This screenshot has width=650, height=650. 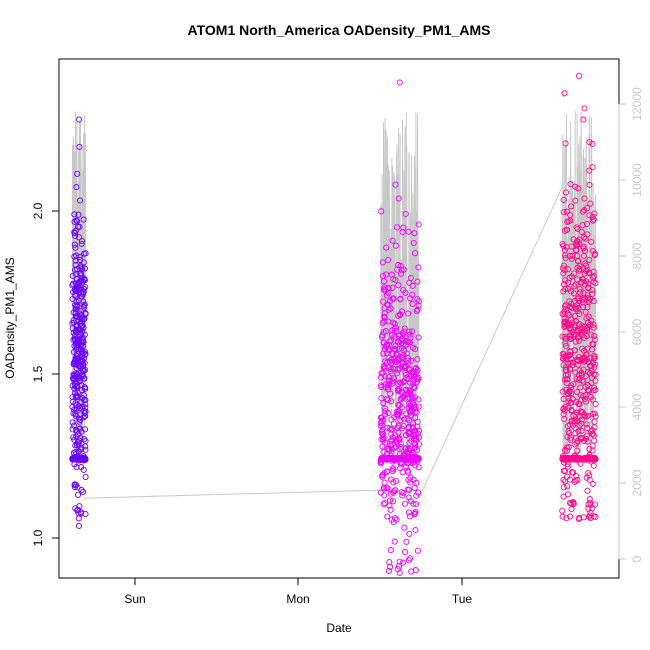 I want to click on x-tick-label-sun: Sun, so click(x=134, y=599).